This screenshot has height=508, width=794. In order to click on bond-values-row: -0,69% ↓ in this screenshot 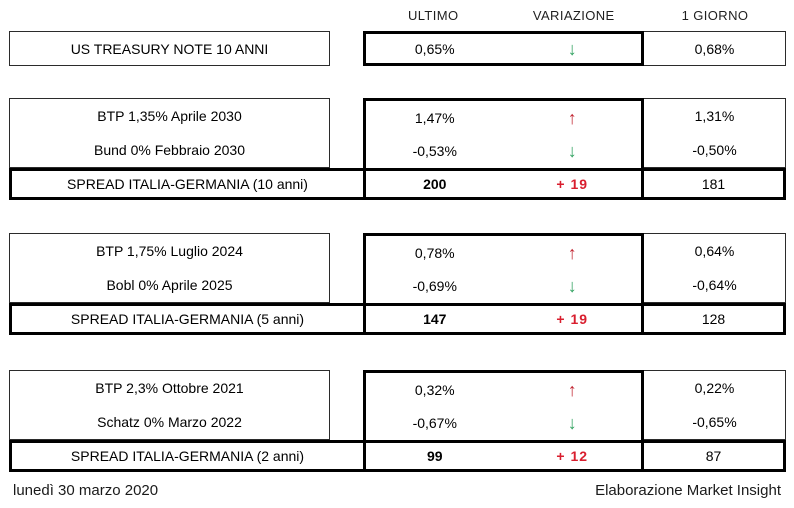, I will do `click(503, 287)`.